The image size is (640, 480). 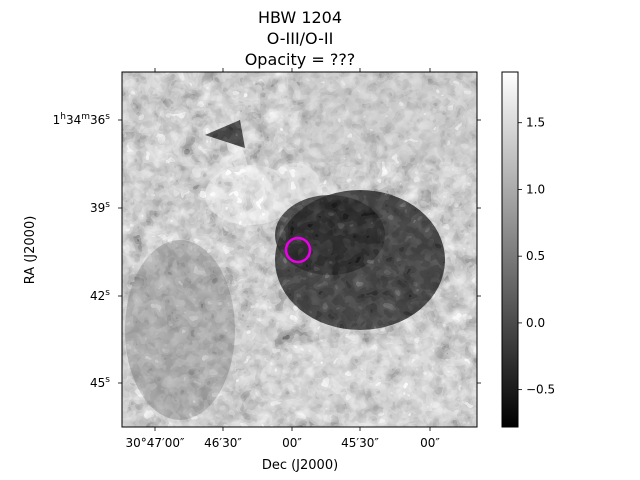 What do you see at coordinates (535, 323) in the screenshot?
I see `colorbar-tick-label: 0.0` at bounding box center [535, 323].